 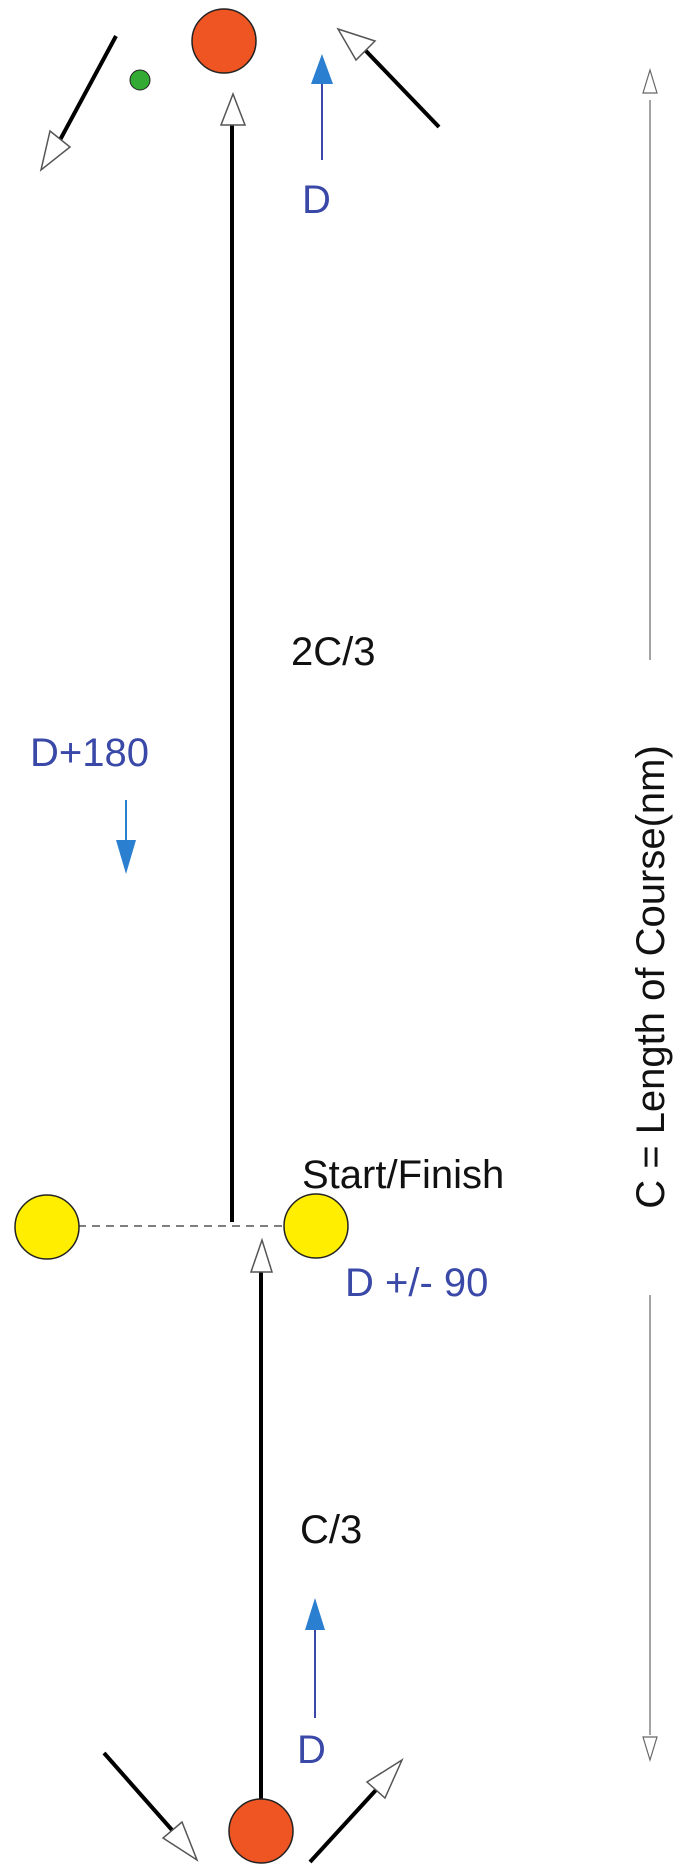 What do you see at coordinates (403, 1175) in the screenshot?
I see `start-finish-label: Start/Finish` at bounding box center [403, 1175].